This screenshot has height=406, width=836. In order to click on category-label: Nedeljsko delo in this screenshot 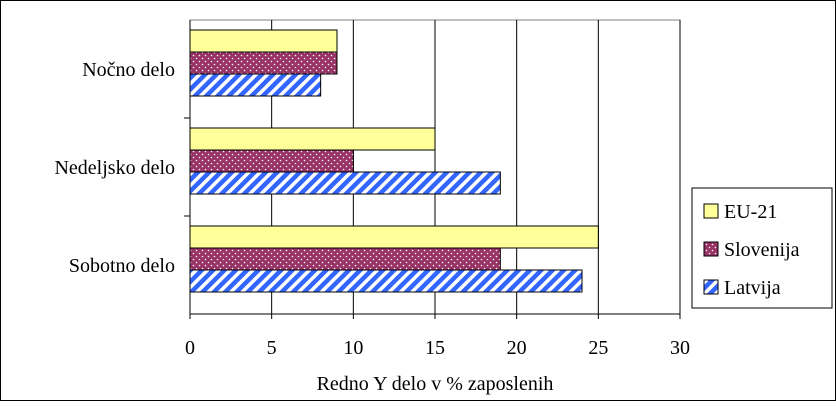, I will do `click(114, 168)`.